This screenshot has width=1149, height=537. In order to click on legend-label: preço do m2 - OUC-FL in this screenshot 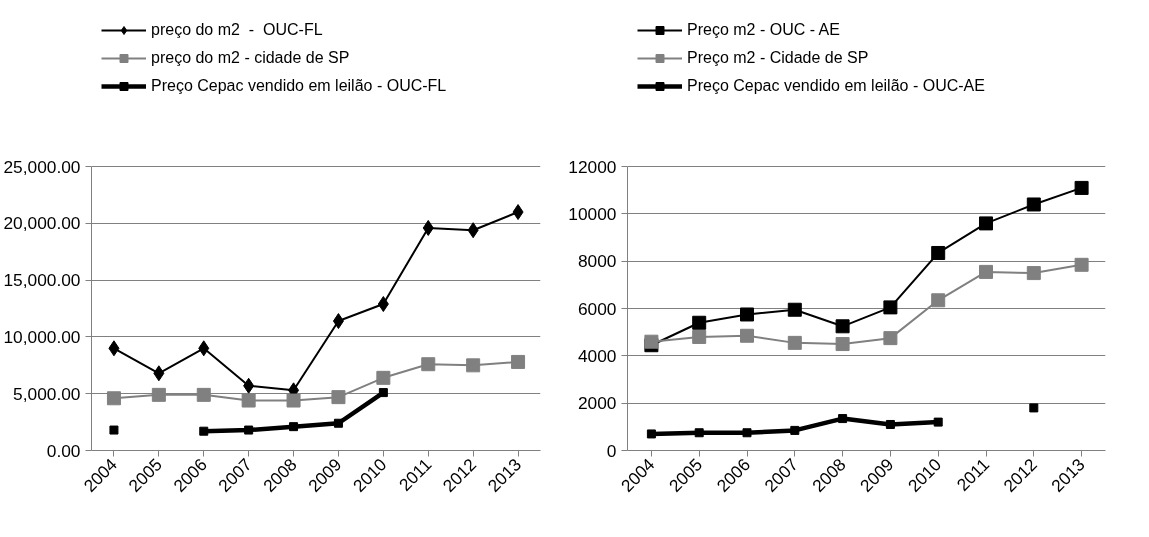, I will do `click(237, 30)`.